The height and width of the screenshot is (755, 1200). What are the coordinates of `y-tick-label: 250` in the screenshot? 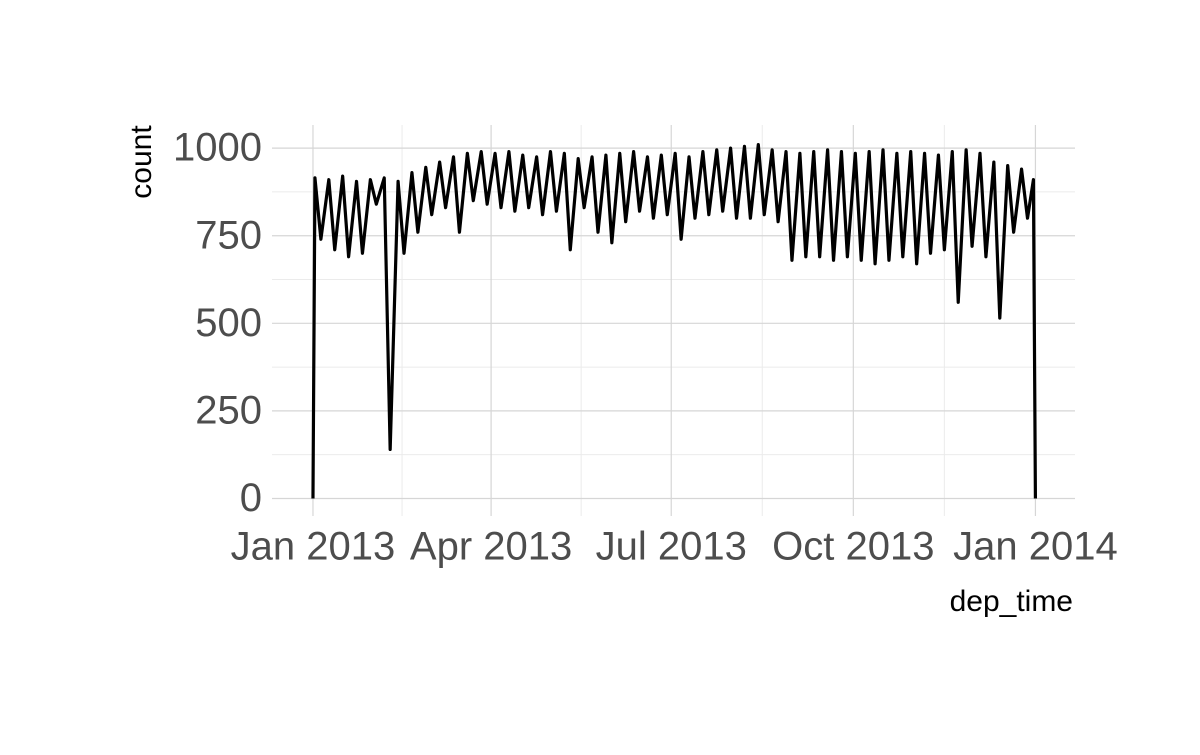 It's located at (228, 410).